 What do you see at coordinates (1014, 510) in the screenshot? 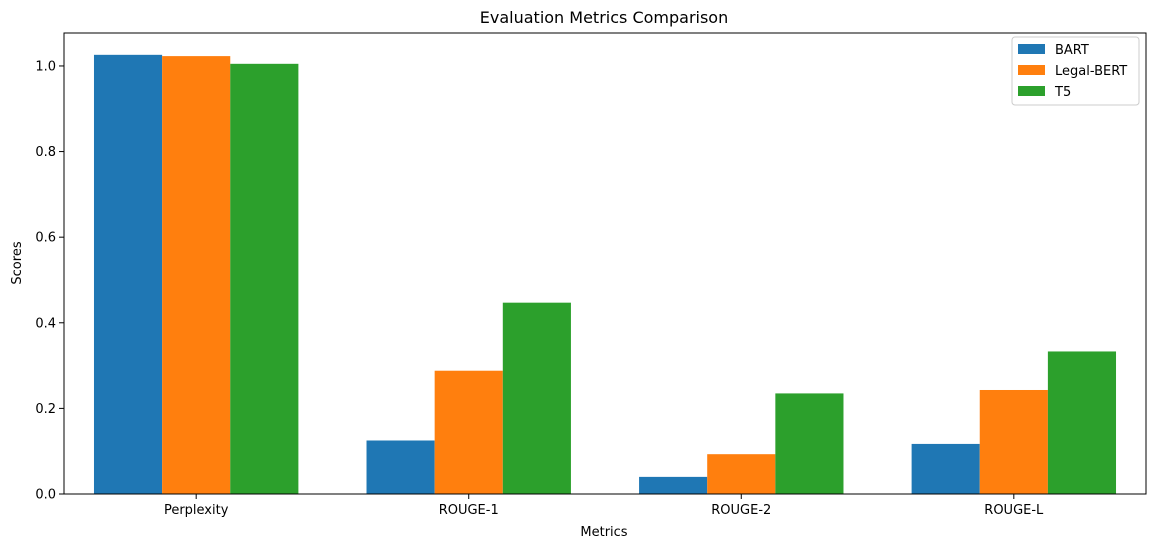
I see `x-tick-label: ROUGE-L` at bounding box center [1014, 510].